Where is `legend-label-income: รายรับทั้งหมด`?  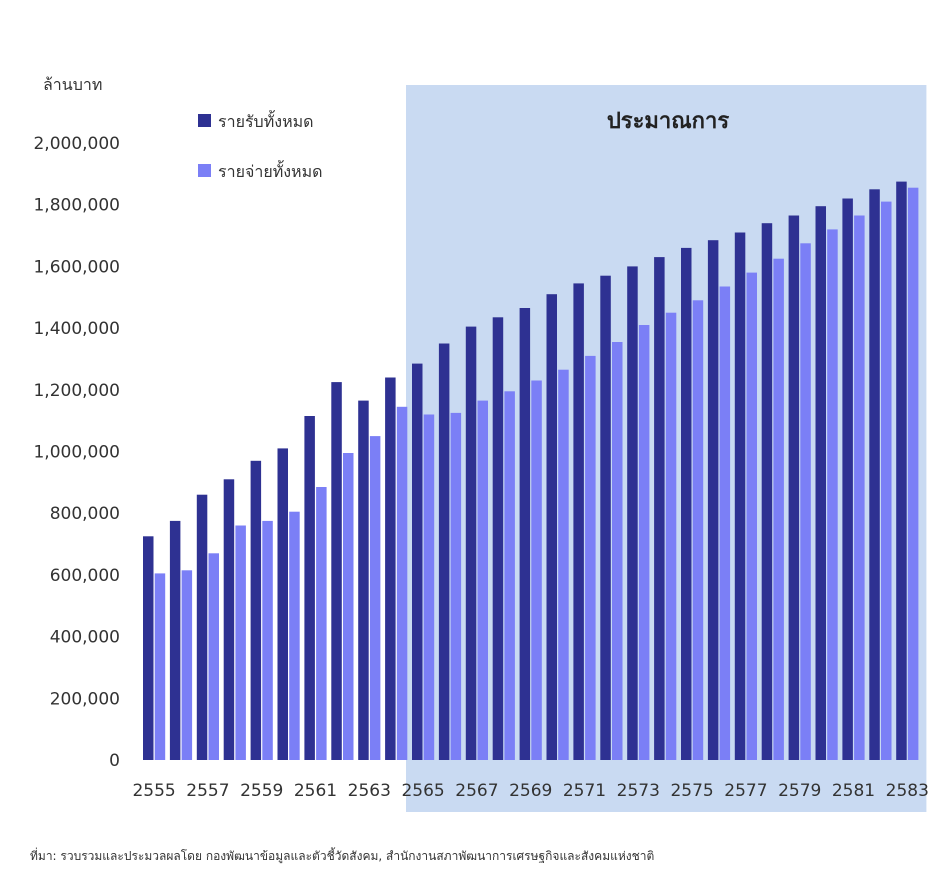 legend-label-income: รายรับทั้งหมด is located at coordinates (266, 120).